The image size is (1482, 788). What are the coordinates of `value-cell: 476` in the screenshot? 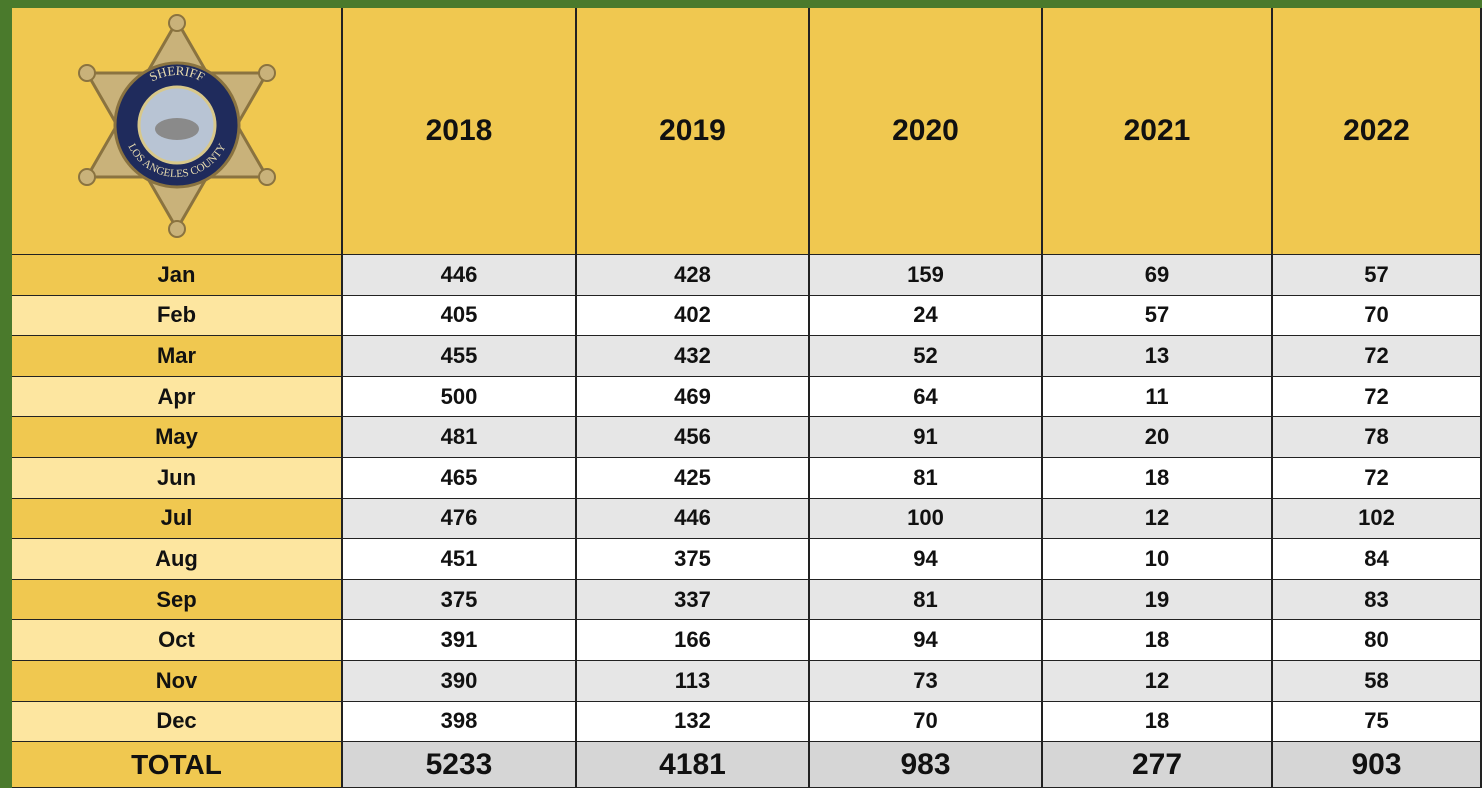 It's located at (460, 519).